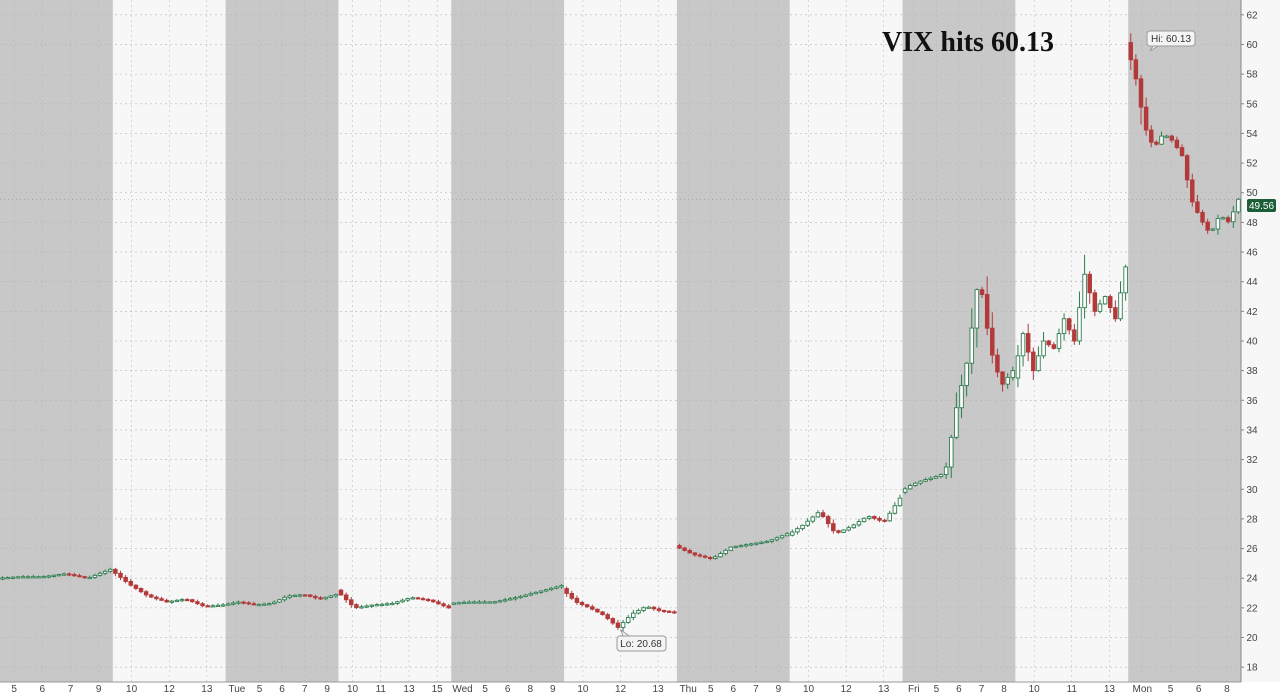 The height and width of the screenshot is (696, 1280). Describe the element at coordinates (1252, 549) in the screenshot. I see `y-tick-label: 26` at that location.